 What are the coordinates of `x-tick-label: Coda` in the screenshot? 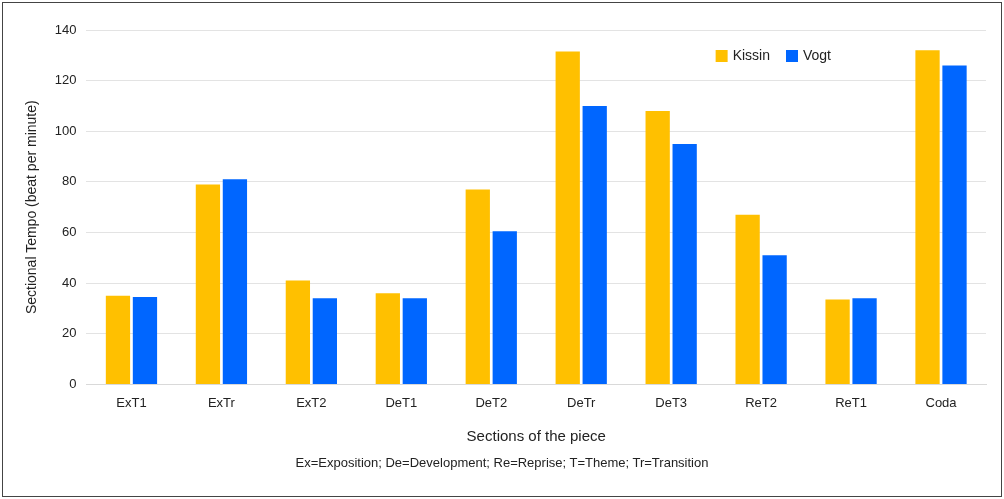 It's located at (941, 402).